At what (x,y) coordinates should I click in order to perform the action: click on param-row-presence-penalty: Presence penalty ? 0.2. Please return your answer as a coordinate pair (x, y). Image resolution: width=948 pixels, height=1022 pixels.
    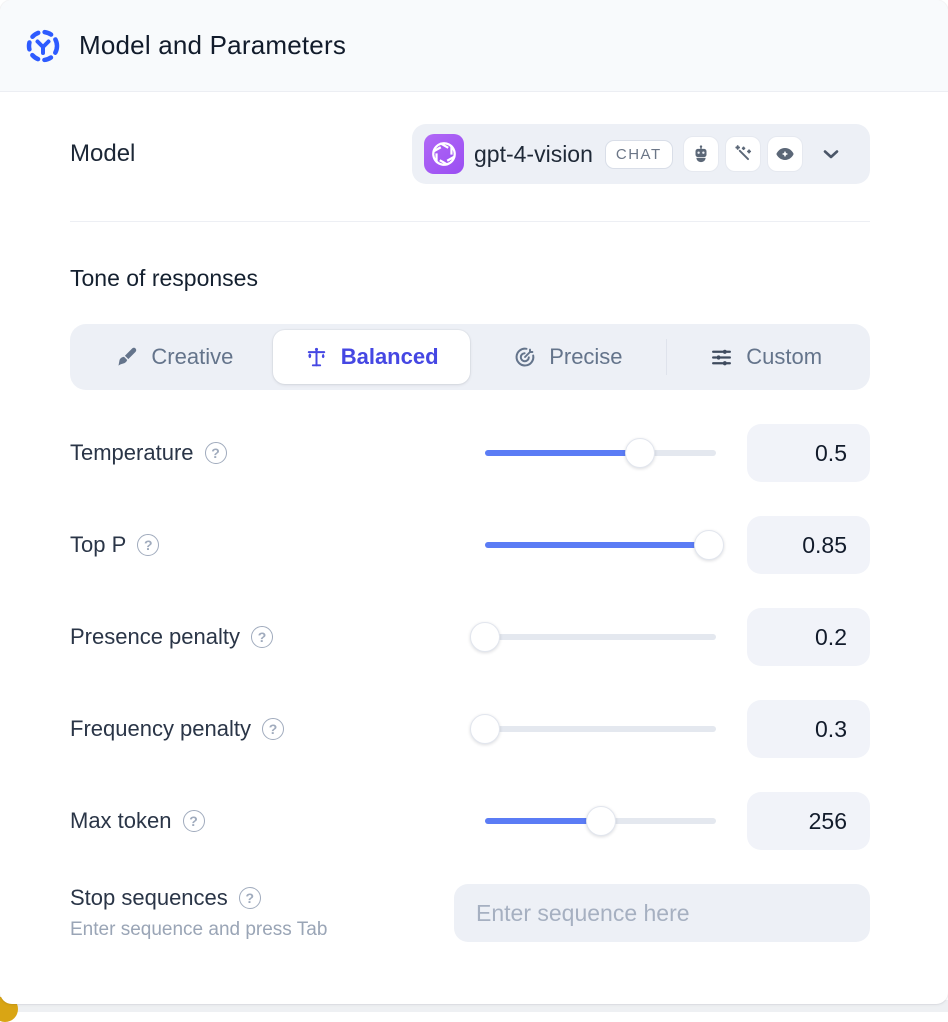
    Looking at the image, I should click on (470, 637).